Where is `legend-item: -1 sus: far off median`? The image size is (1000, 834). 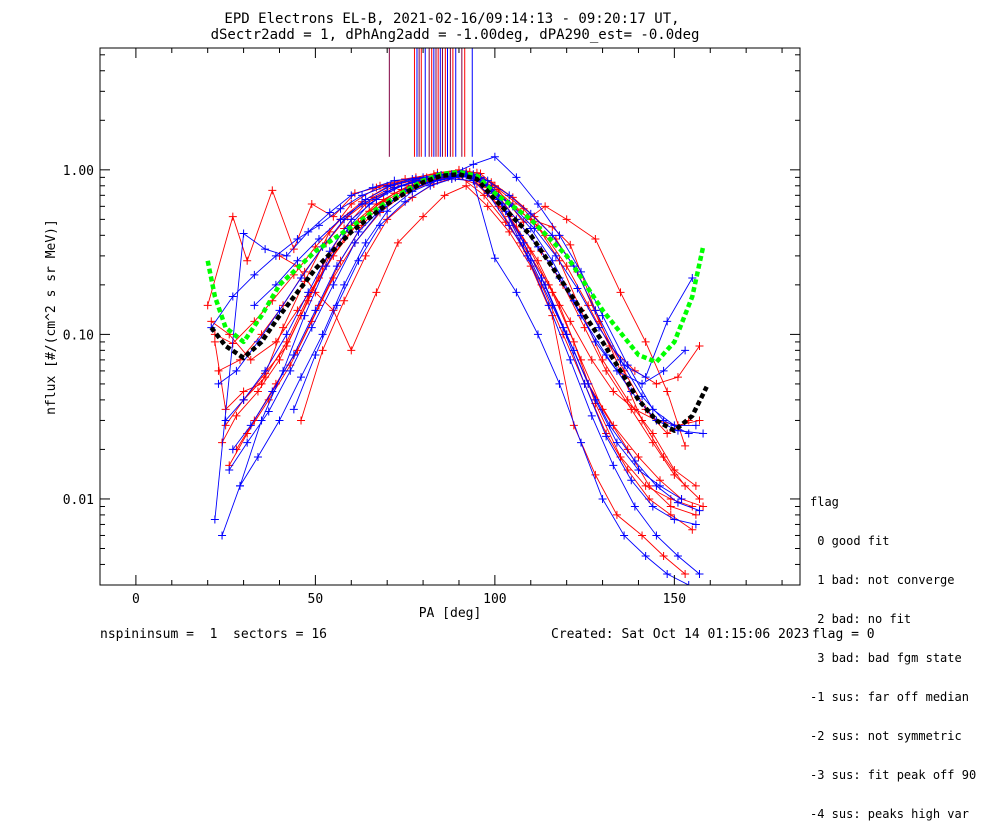 legend-item: -1 sus: far off median is located at coordinates (889, 697).